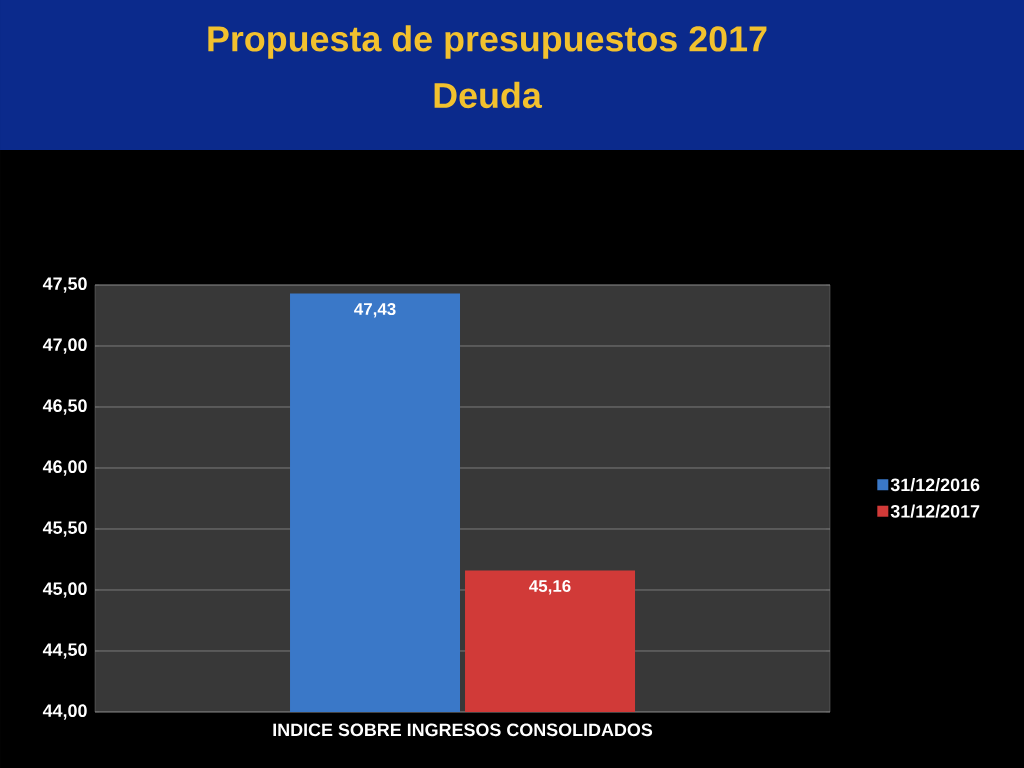 This screenshot has height=768, width=1024. What do you see at coordinates (935, 511) in the screenshot?
I see `legend-label: 31/12/2017` at bounding box center [935, 511].